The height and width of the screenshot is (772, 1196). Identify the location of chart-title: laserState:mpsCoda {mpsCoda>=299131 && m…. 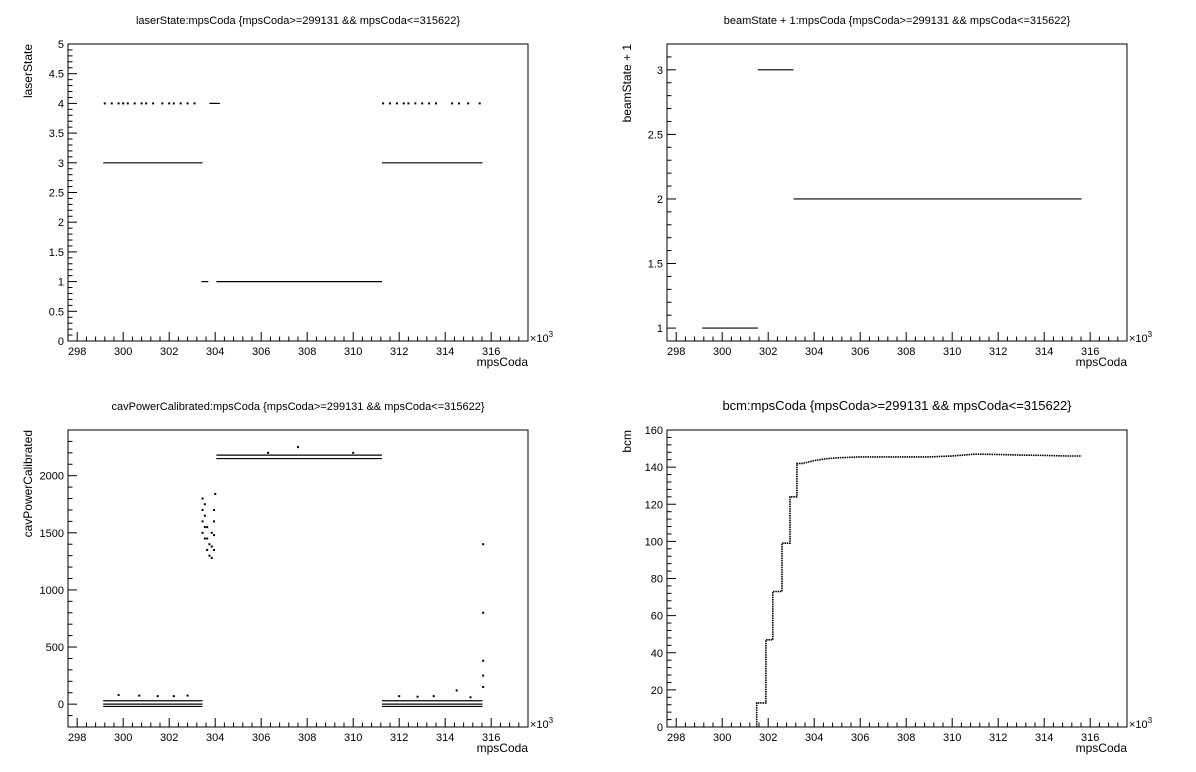
(298, 21).